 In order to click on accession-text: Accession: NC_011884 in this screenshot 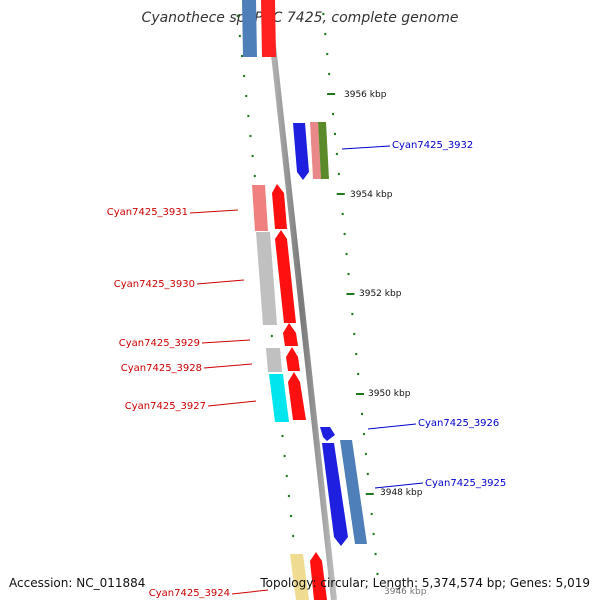, I will do `click(77, 583)`.